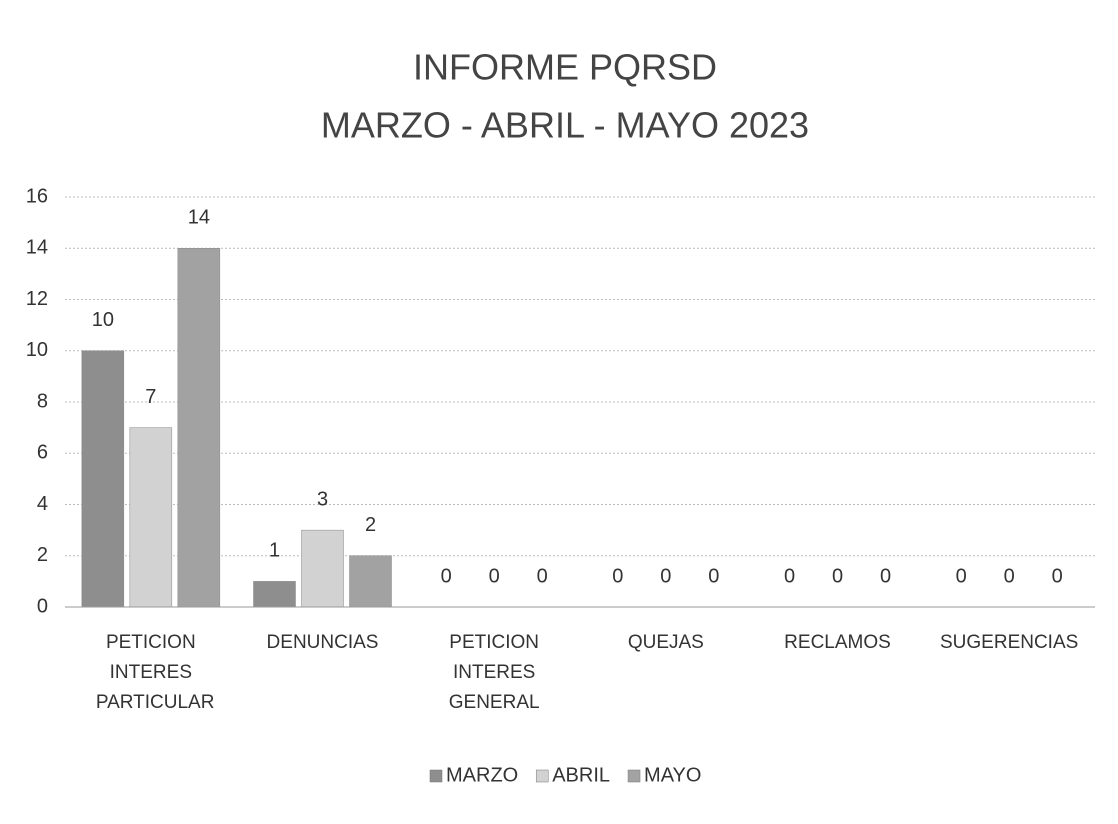 The width and height of the screenshot is (1118, 824). What do you see at coordinates (565, 125) in the screenshot?
I see `chart-subtitle: MARZO - ABRIL - MAYO 2023` at bounding box center [565, 125].